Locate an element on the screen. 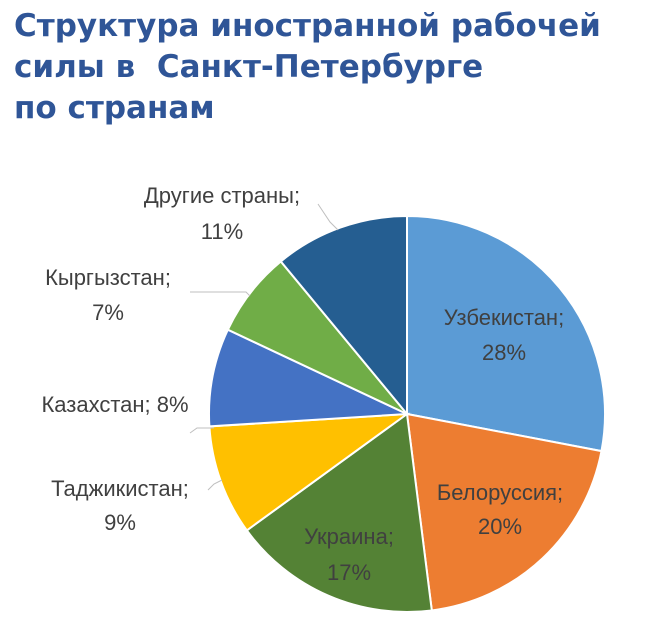  chart-title-line-1: Структура иностранной рабочей is located at coordinates (307, 26).